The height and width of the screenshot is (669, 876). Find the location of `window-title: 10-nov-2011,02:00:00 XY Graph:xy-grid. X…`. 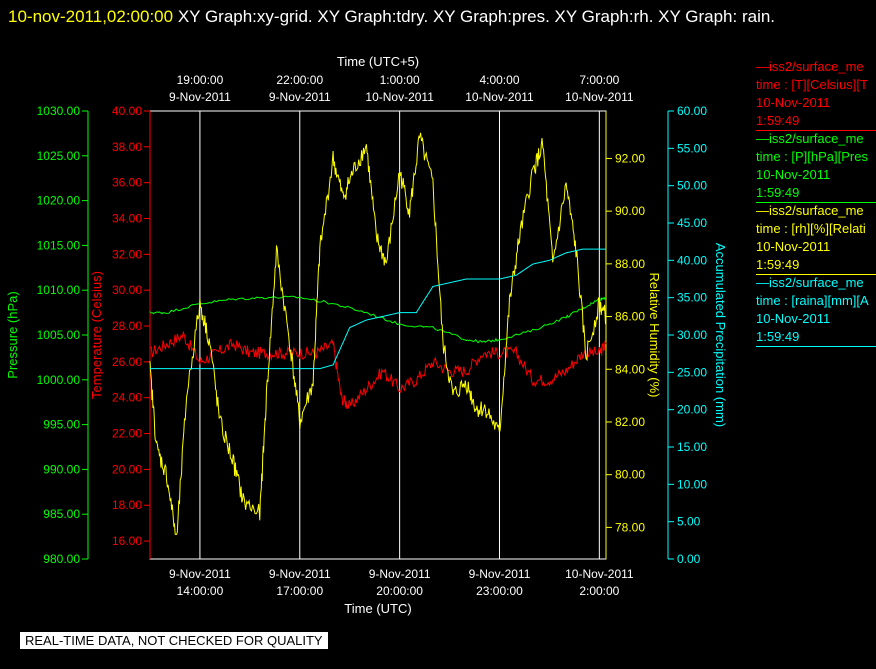

window-title: 10-nov-2011,02:00:00 XY Graph:xy-grid. X… is located at coordinates (438, 16).